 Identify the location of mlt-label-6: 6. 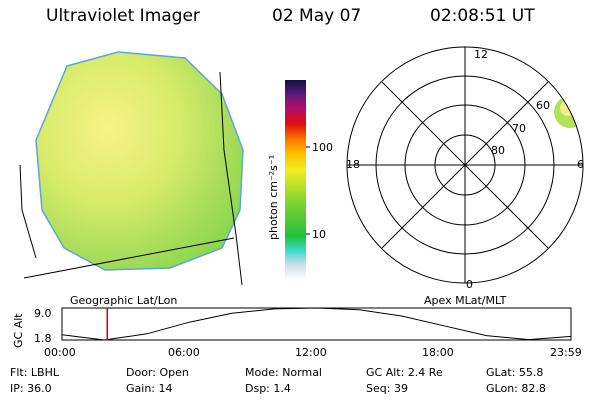
(580, 164).